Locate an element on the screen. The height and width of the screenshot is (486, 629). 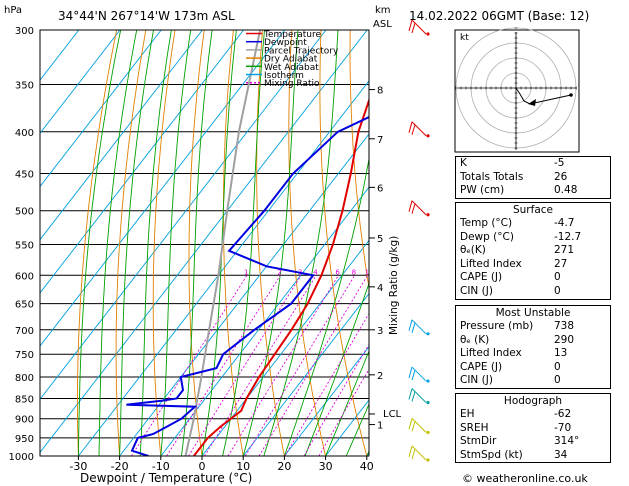
mu-row: Pressure (mb) 738 is located at coordinates (517, 326).